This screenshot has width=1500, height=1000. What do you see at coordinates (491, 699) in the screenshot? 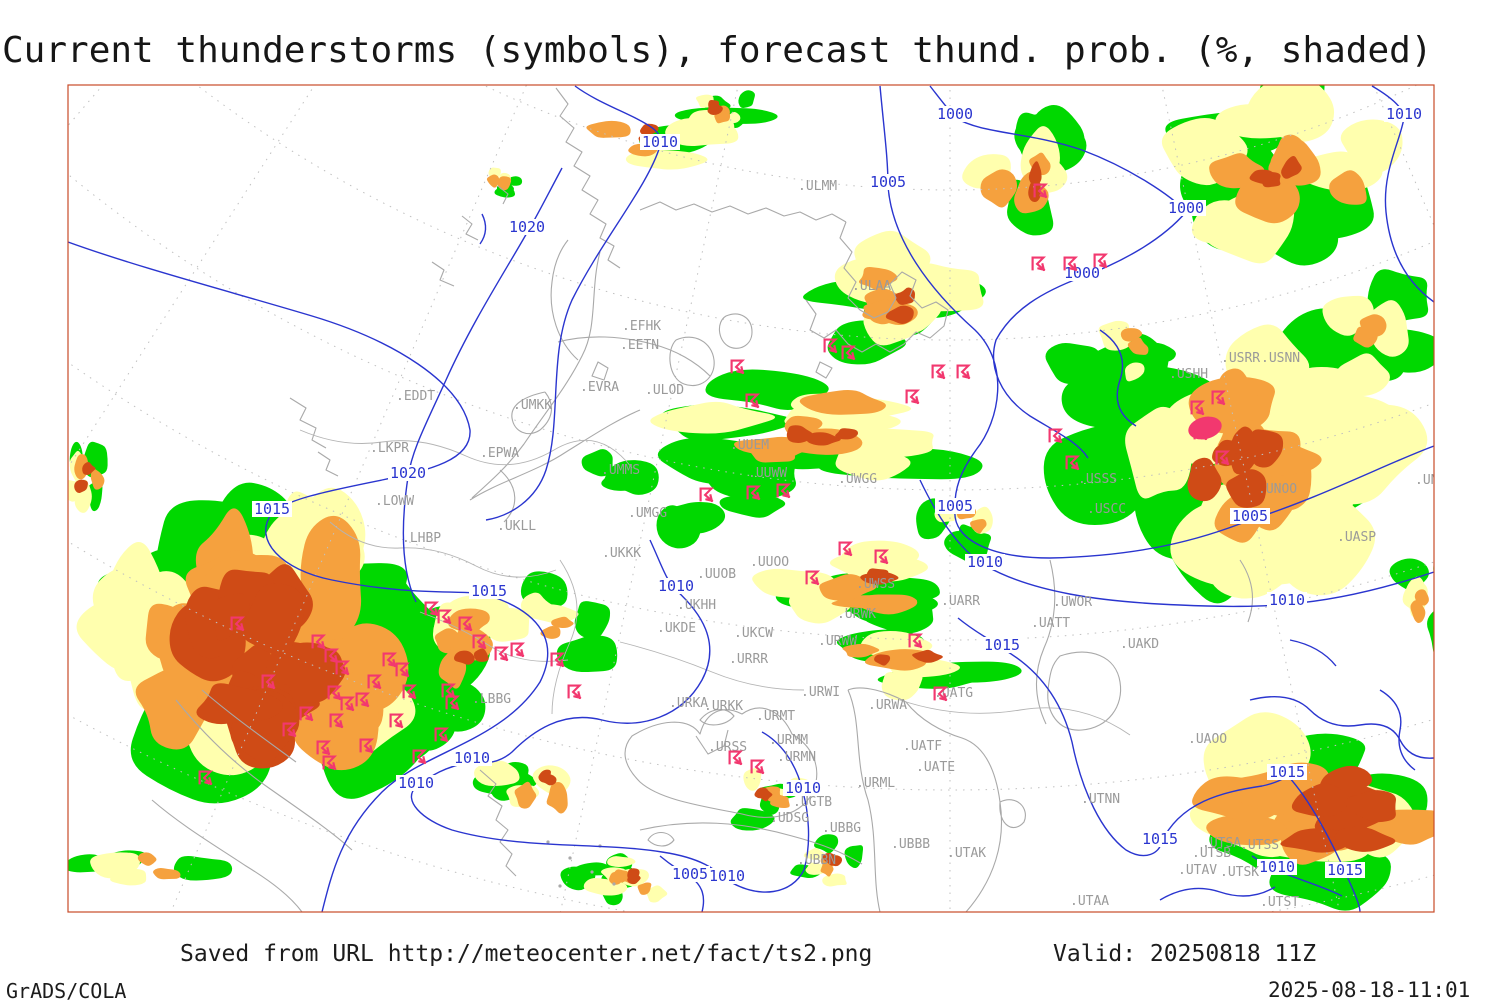
I see `station-label-lbbg: .LBBG` at bounding box center [491, 699].